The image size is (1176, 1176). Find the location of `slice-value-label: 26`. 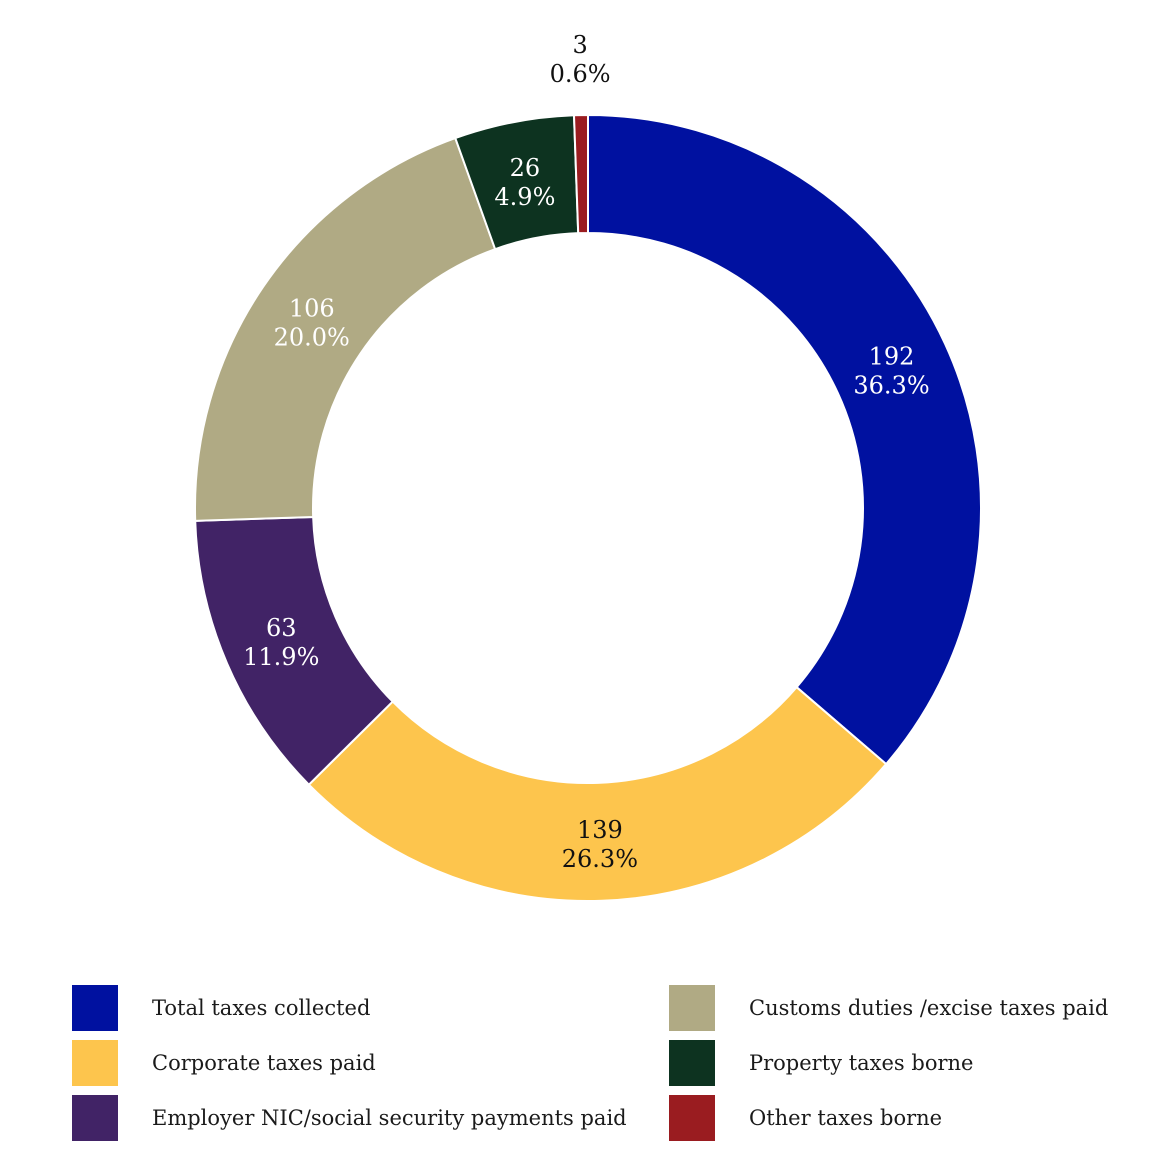

slice-value-label: 26 is located at coordinates (525, 168).